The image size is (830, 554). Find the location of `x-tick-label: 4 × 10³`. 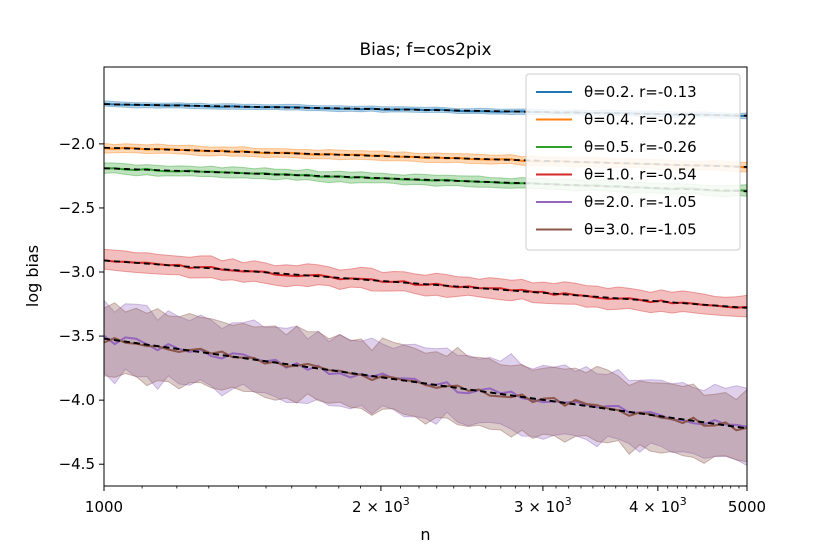

x-tick-label: 4 × 10³ is located at coordinates (658, 505).